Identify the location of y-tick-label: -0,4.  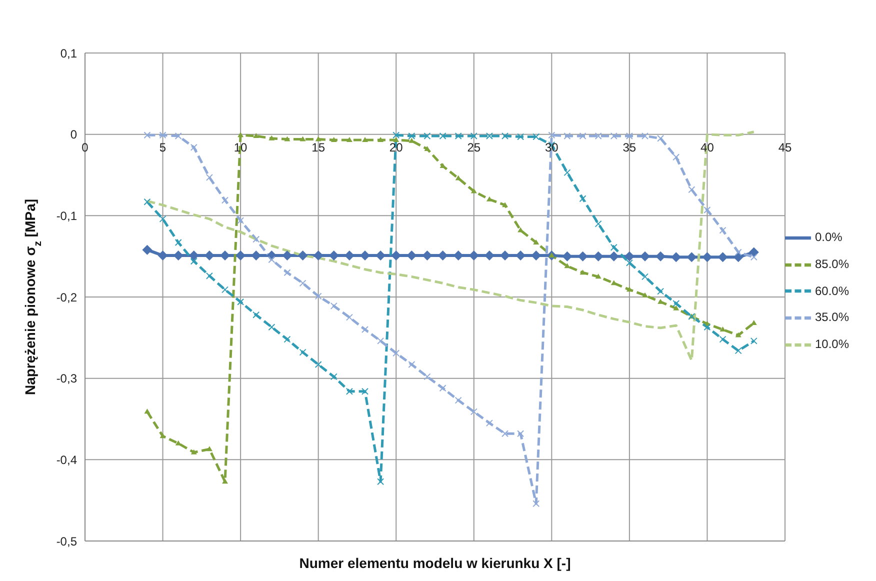
(67, 459).